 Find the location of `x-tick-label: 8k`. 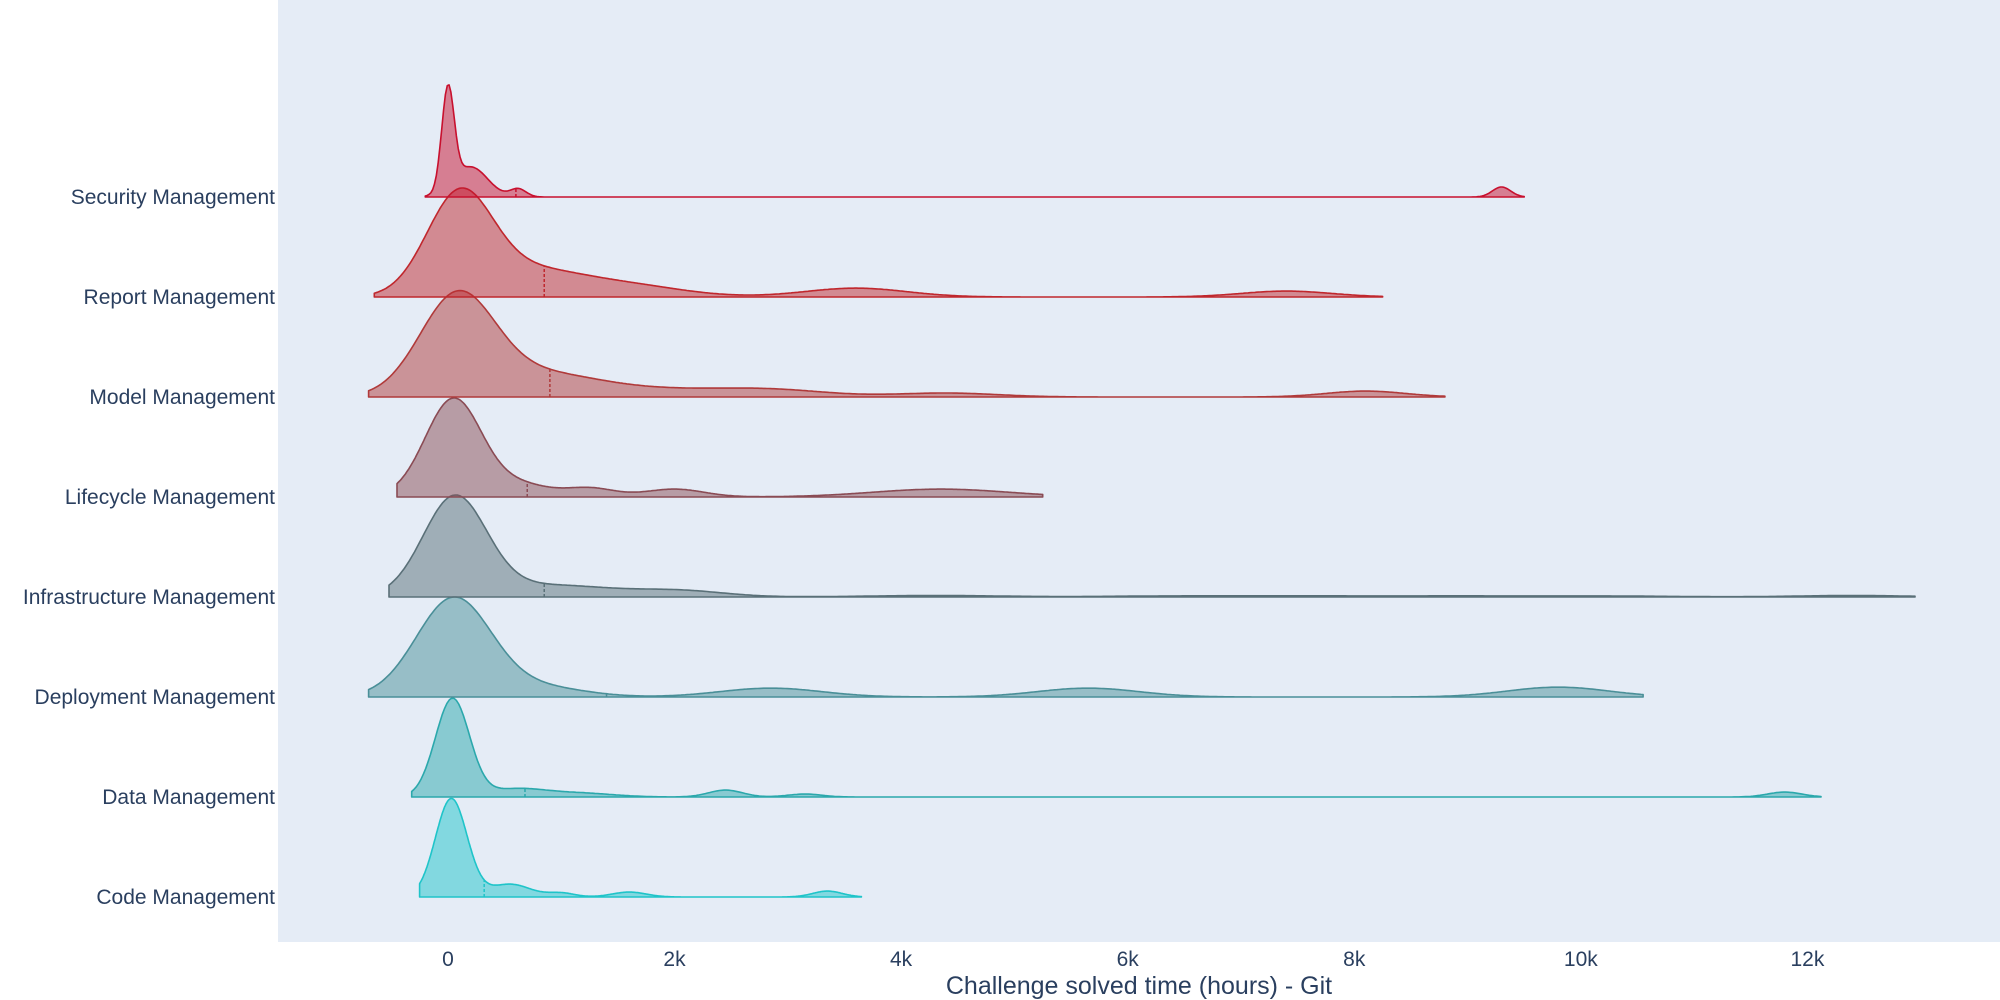

x-tick-label: 8k is located at coordinates (1354, 959).